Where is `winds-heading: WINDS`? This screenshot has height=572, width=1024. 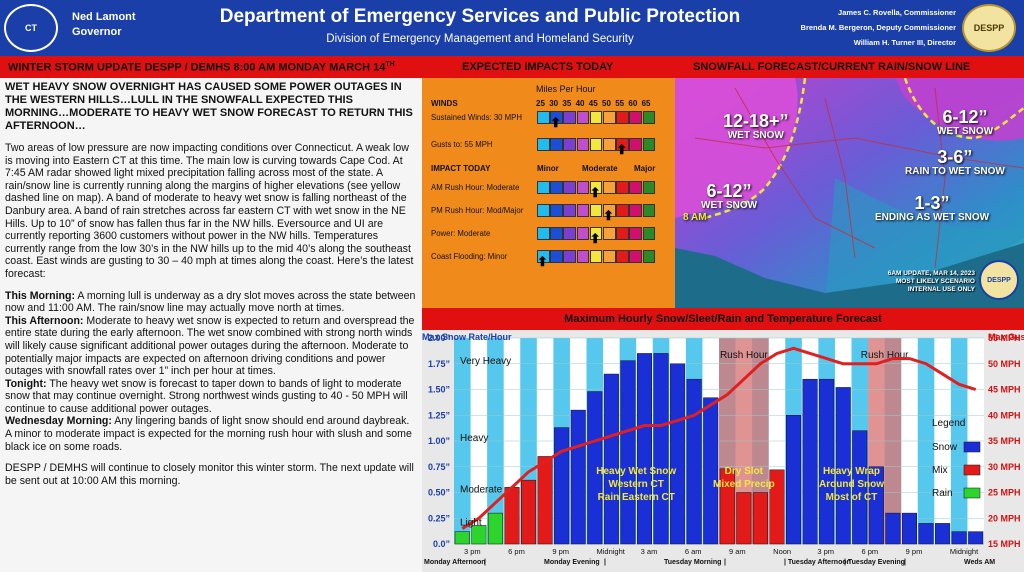
winds-heading: WINDS is located at coordinates (444, 103).